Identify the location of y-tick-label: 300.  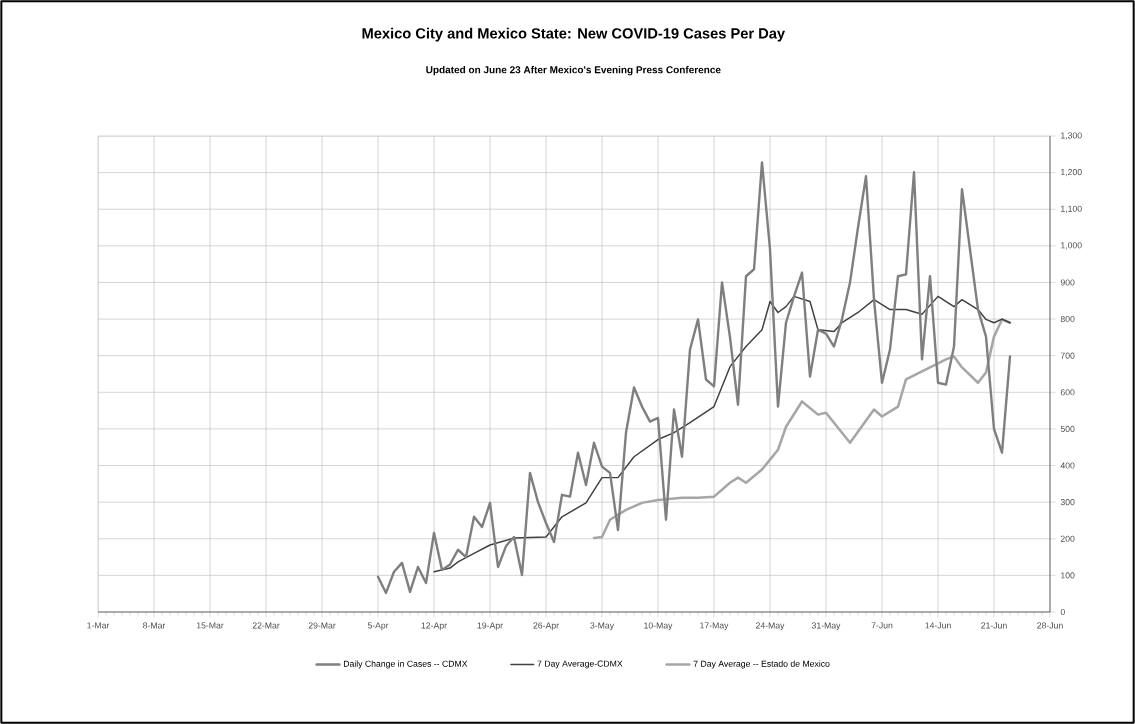
(1067, 502).